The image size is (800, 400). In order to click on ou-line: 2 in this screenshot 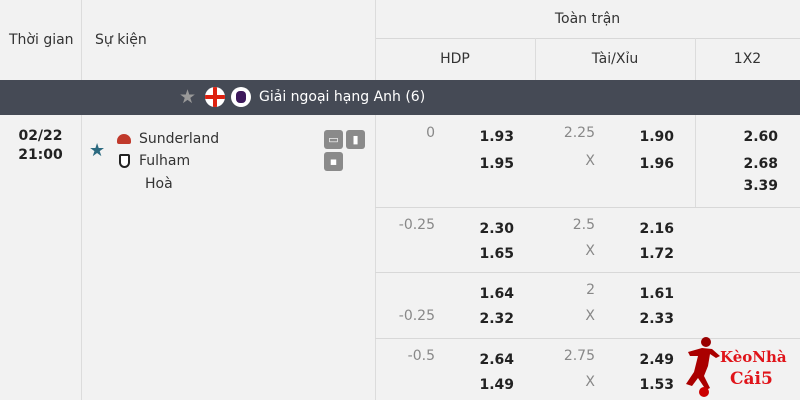, I will do `click(590, 290)`.